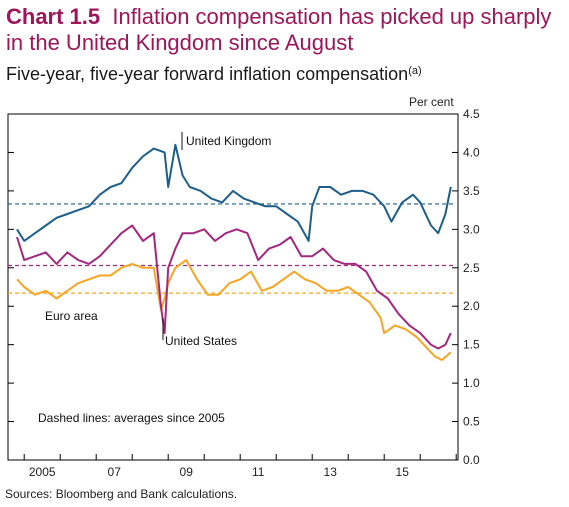 The width and height of the screenshot is (569, 507). I want to click on annotation-uk: United Kingdom, so click(228, 141).